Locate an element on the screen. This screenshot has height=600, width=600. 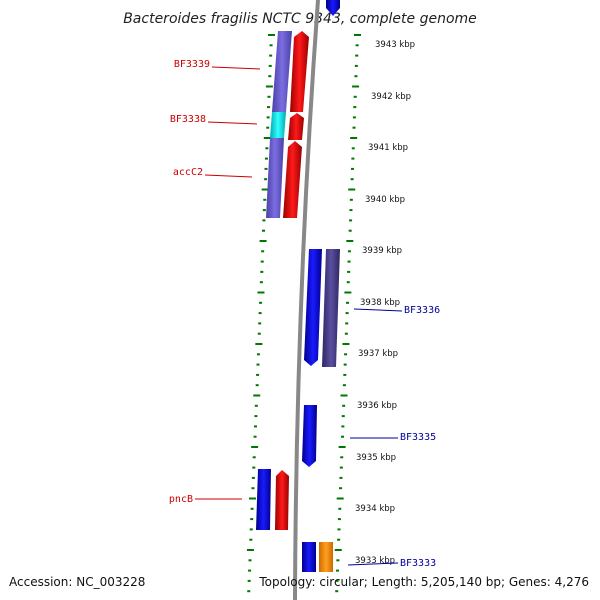
gene-label-bf3333: BF3333 is located at coordinates (418, 563).